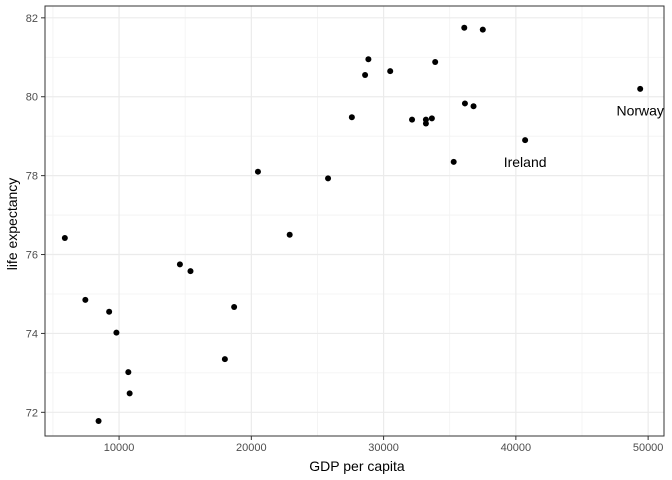  Describe the element at coordinates (12, 224) in the screenshot. I see `y-axis-title: life expectancy` at that location.